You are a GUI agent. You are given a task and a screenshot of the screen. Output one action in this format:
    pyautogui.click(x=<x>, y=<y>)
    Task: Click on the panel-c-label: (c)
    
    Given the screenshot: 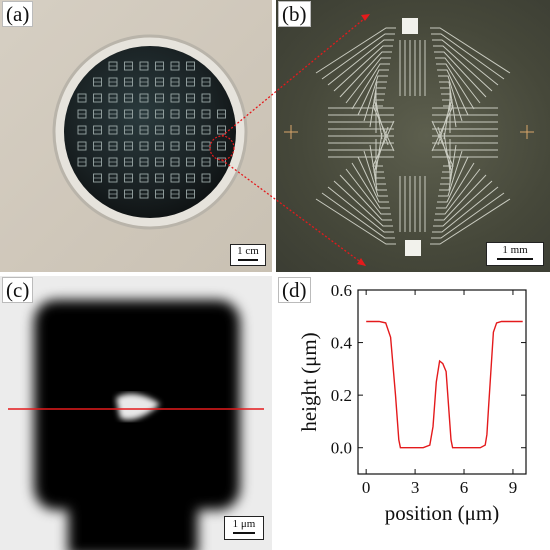 What is the action you would take?
    pyautogui.click(x=18, y=290)
    